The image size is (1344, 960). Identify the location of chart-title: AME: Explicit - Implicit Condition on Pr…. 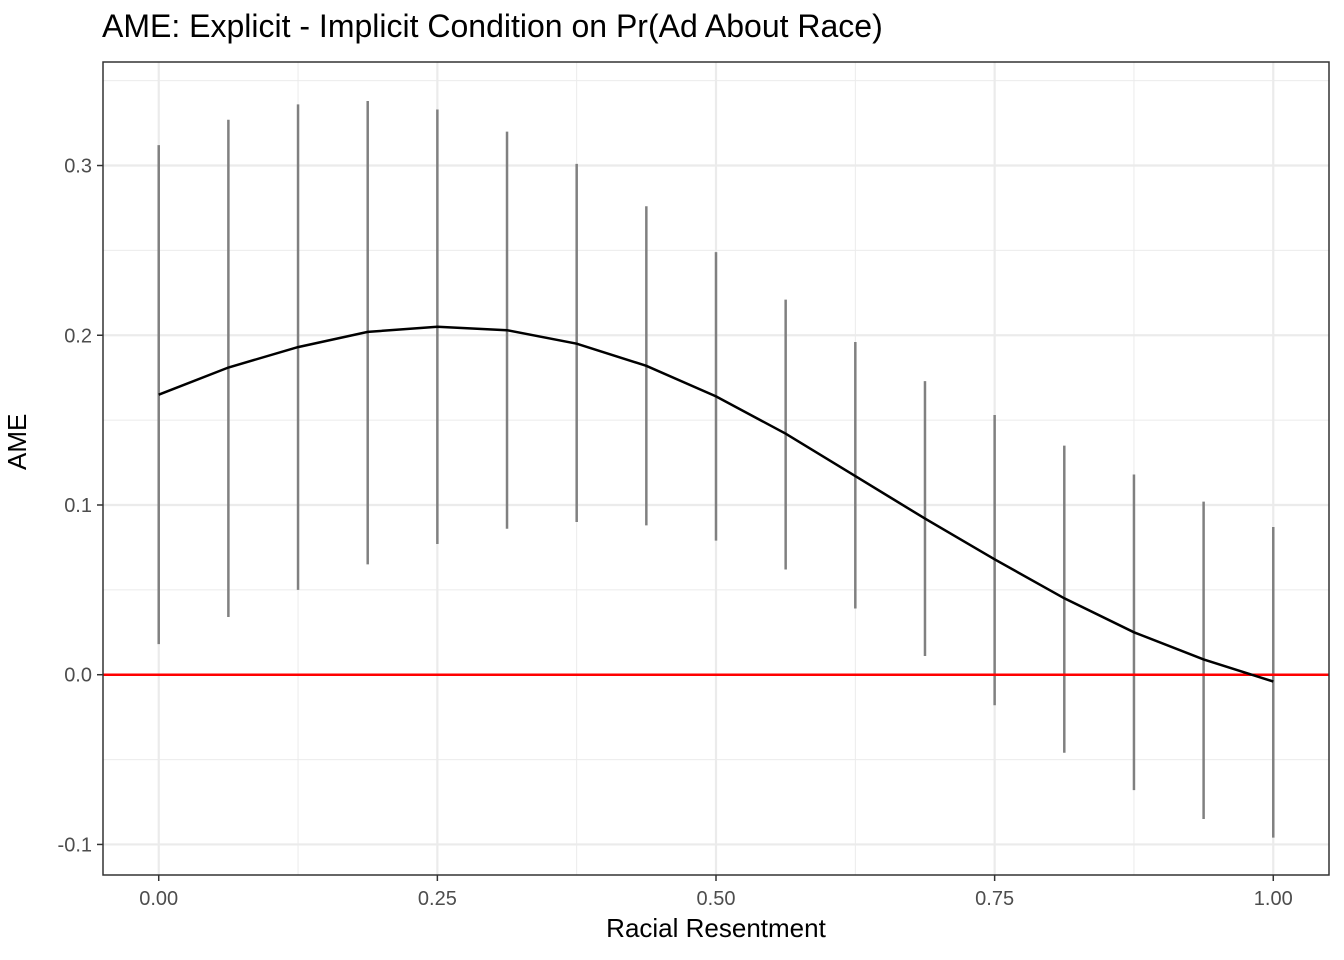
(492, 26).